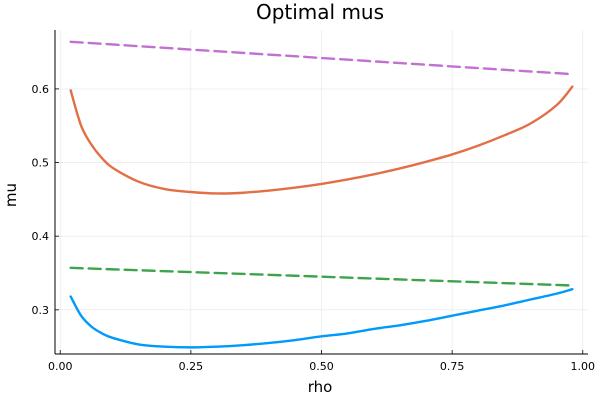  I want to click on y-tick-label: 0.4, so click(41, 236).